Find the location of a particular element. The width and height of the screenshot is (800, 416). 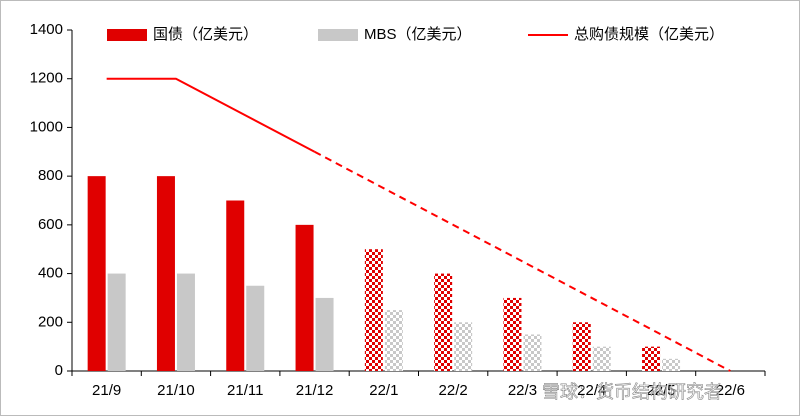

y-tick-label: 400 is located at coordinates (50, 273).